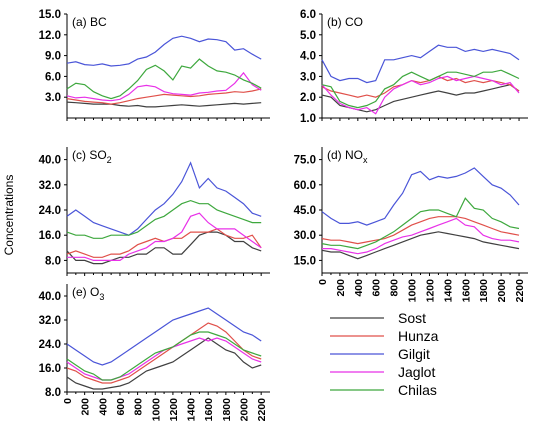 The image size is (550, 427). What do you see at coordinates (417, 390) in the screenshot?
I see `legend-label-chilas: Chilas` at bounding box center [417, 390].